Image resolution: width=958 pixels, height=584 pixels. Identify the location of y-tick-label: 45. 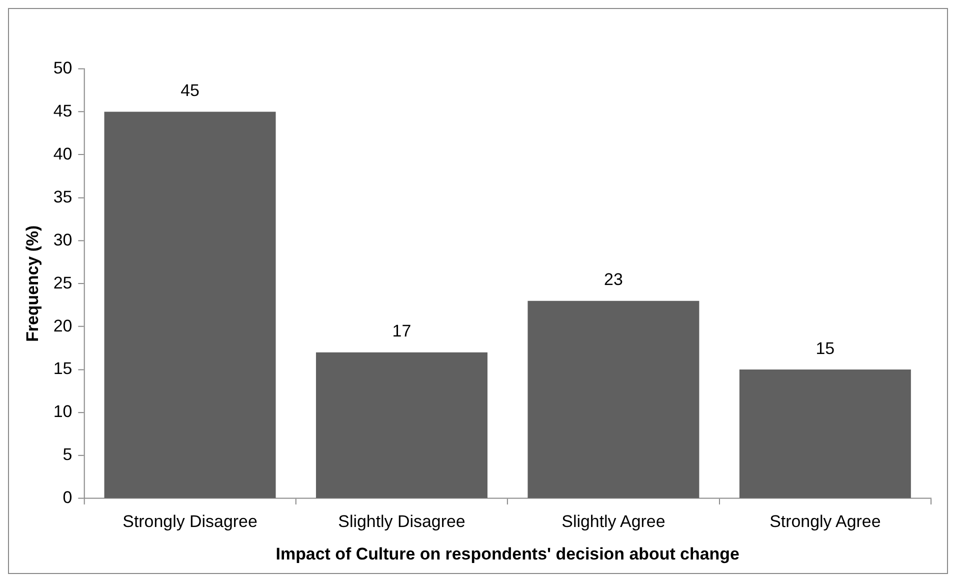
(62, 110).